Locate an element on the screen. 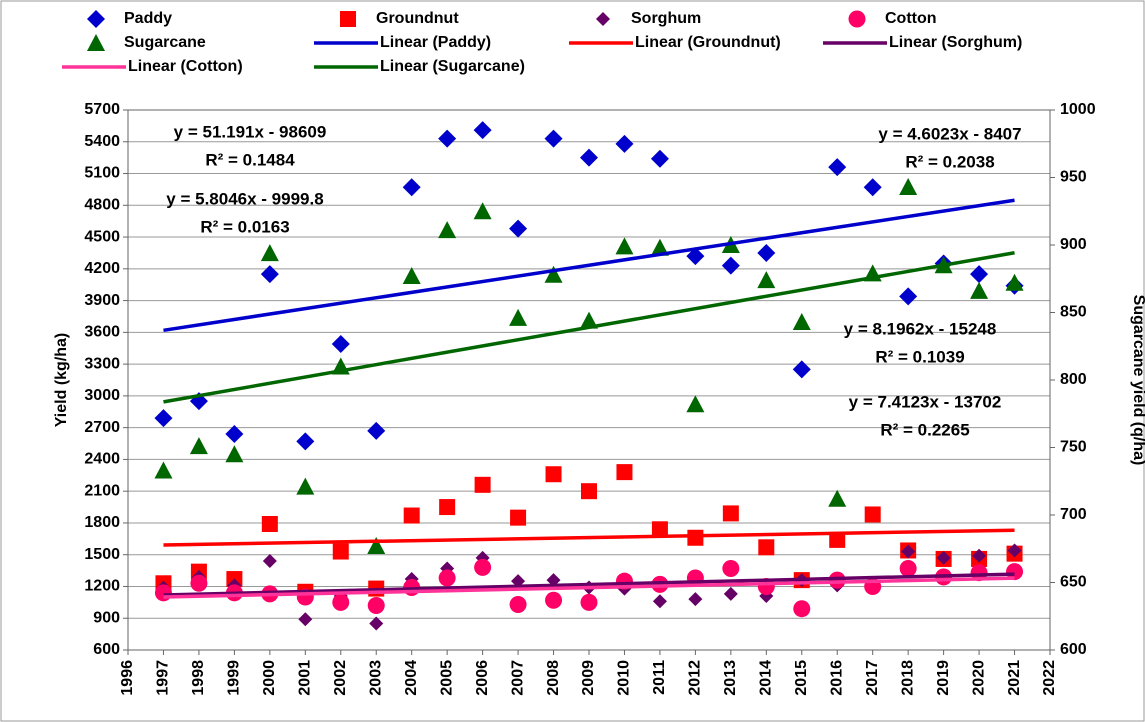 This screenshot has height=722, width=1145. x-tick-label: 2019 is located at coordinates (943, 678).